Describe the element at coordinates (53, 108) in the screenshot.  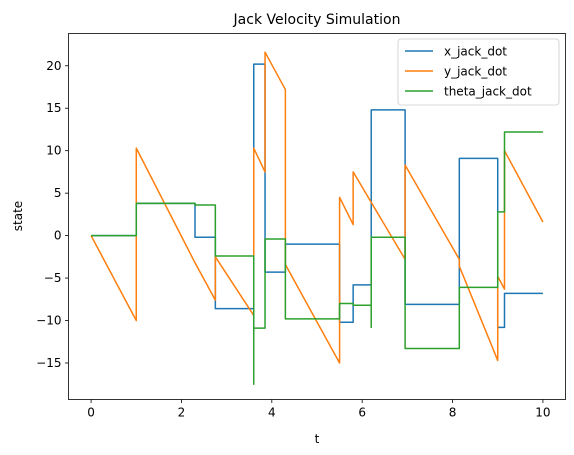
I see `y-tick-label: 15` at that location.